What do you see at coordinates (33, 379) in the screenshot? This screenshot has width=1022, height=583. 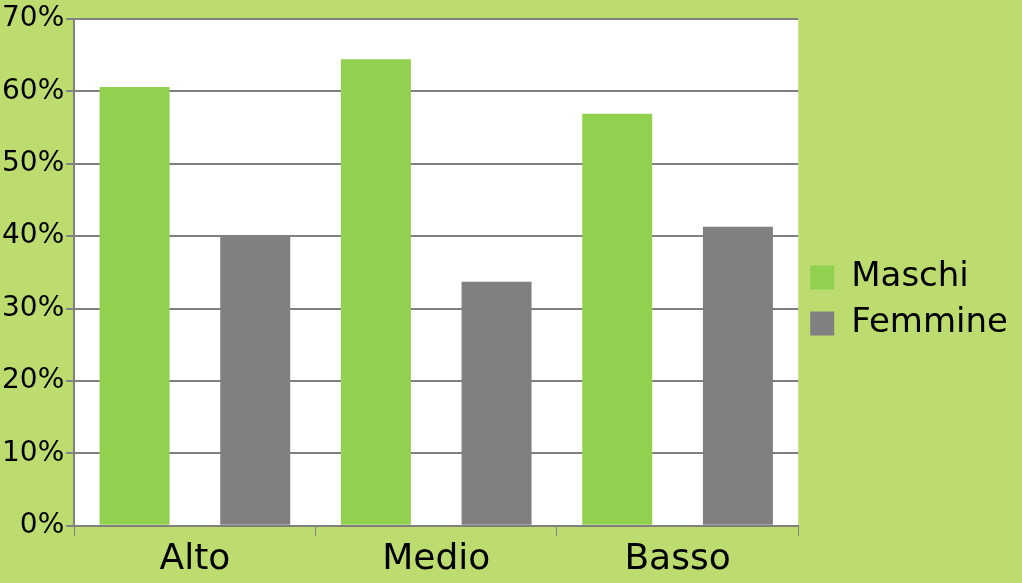 I see `y-tick-label: 20%` at bounding box center [33, 379].